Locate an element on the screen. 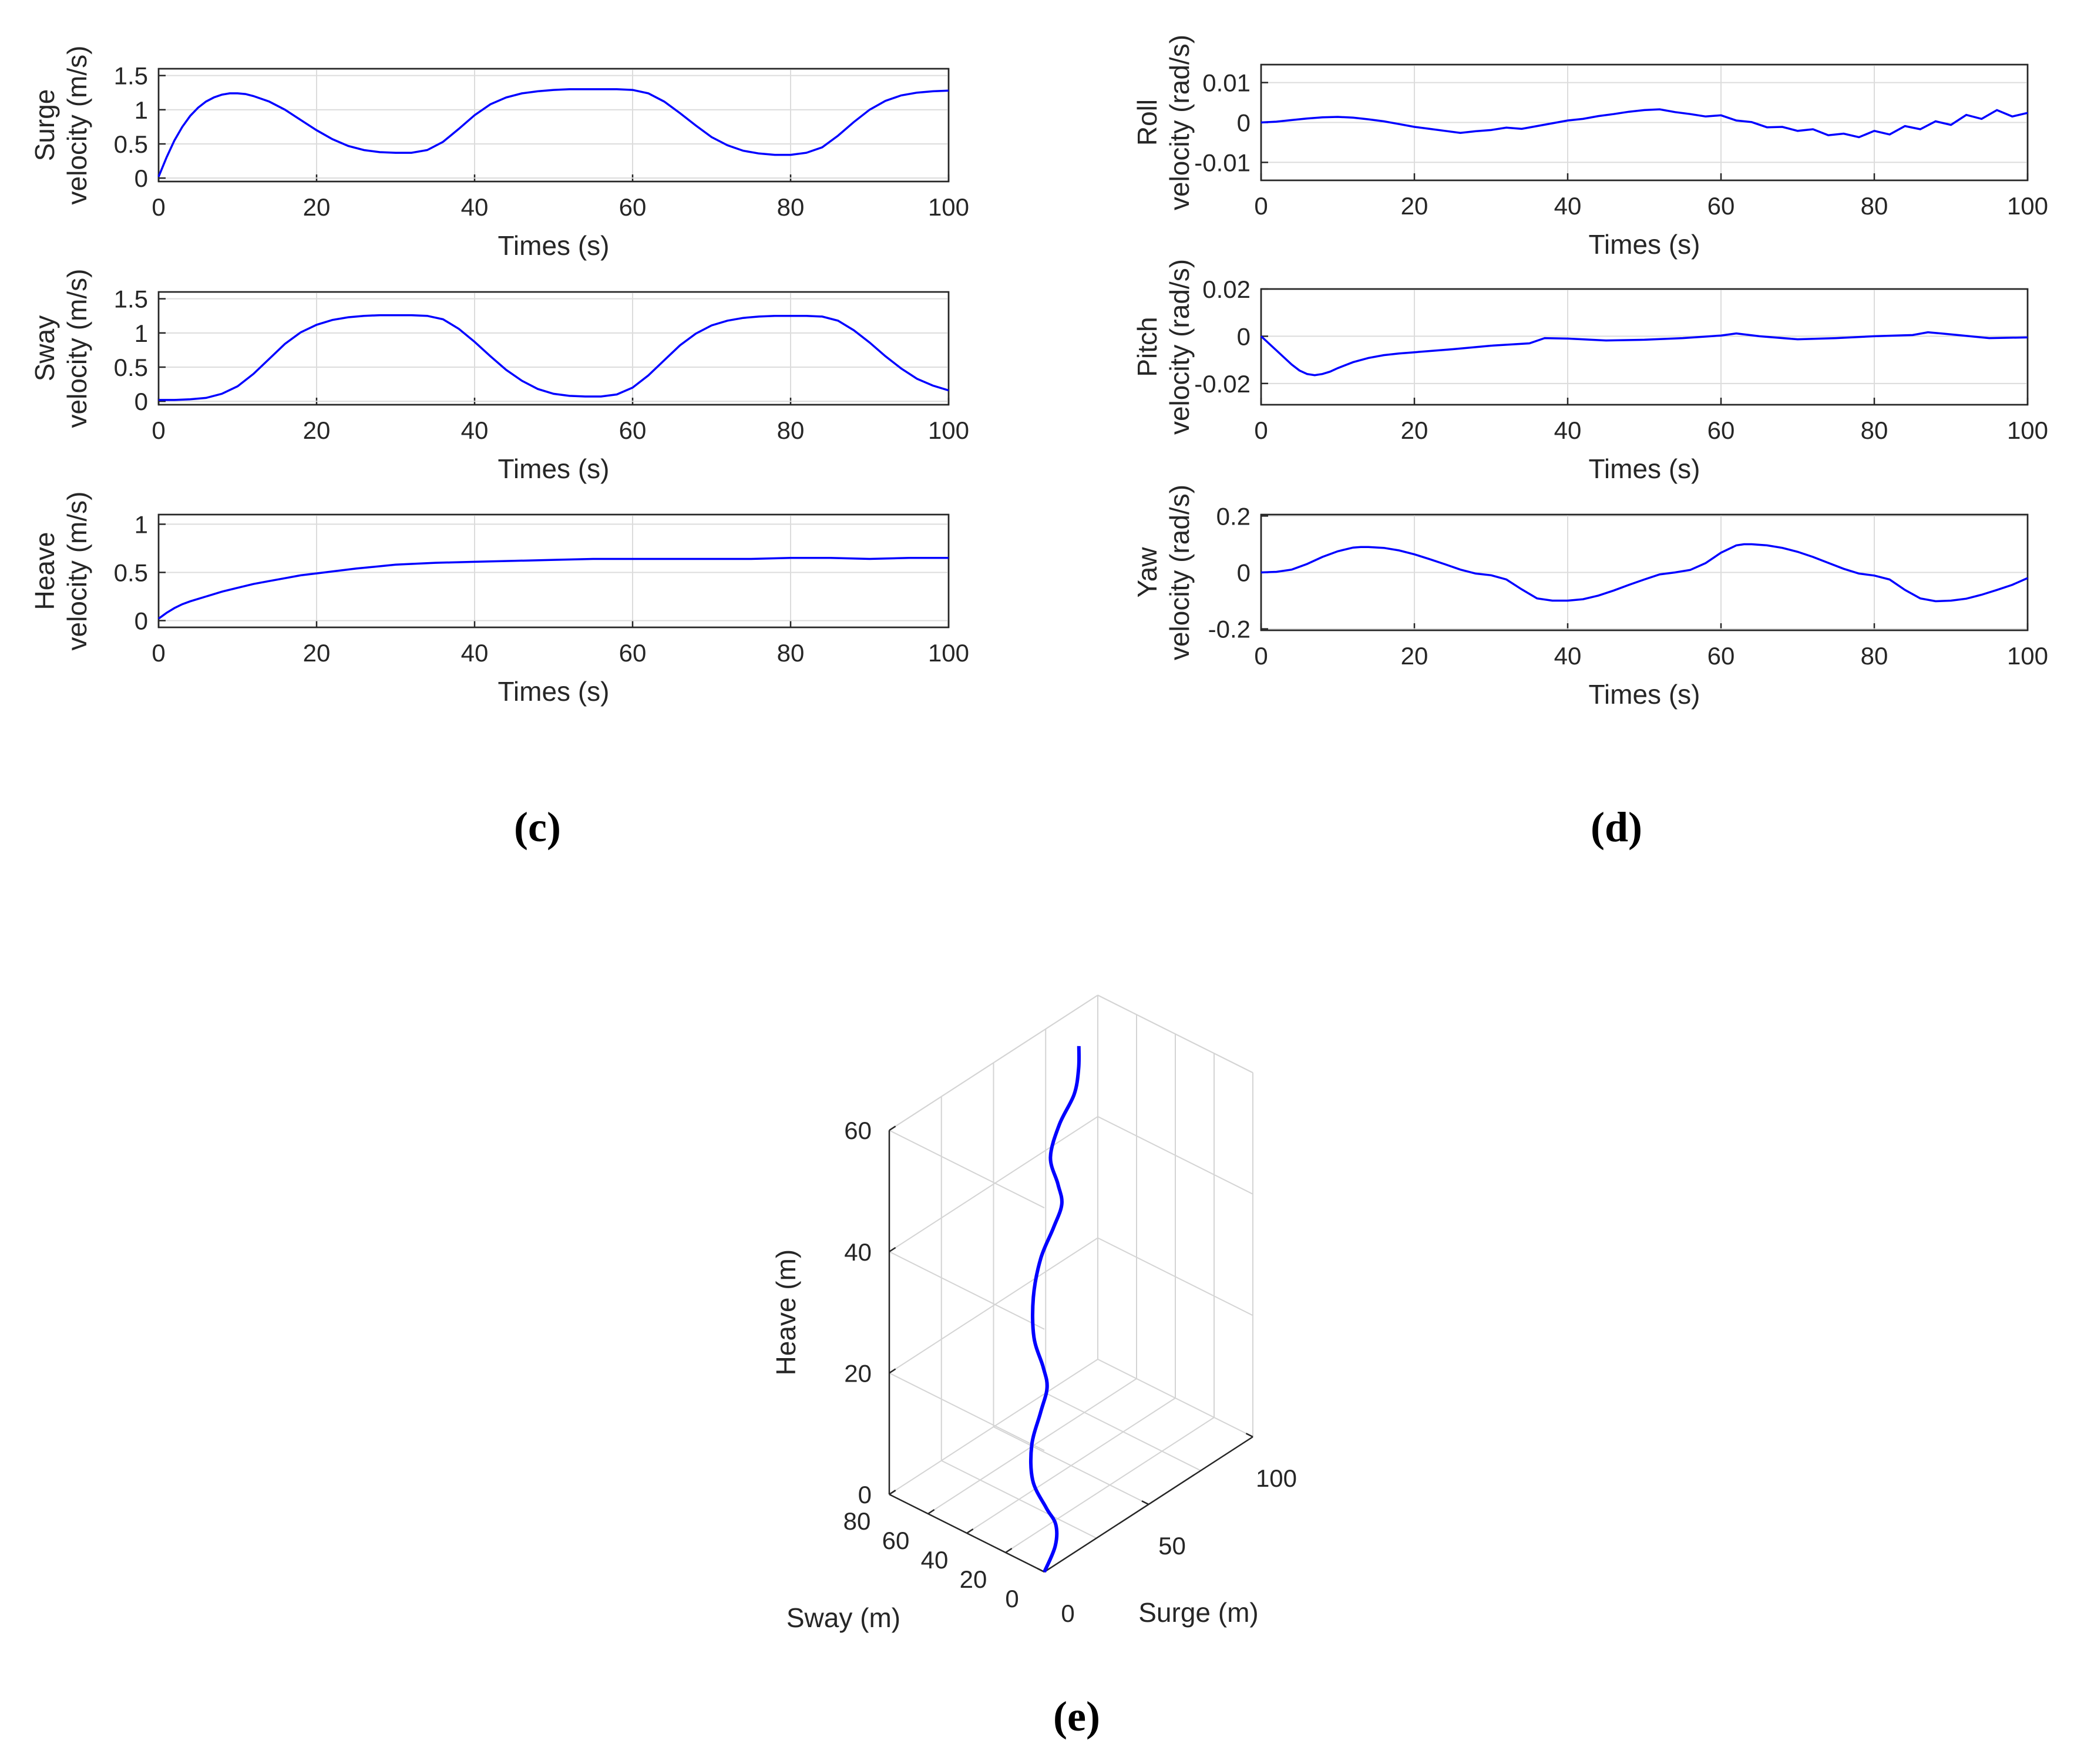 Image resolution: width=2074 pixels, height=1764 pixels. sway-series-line is located at coordinates (554, 357).